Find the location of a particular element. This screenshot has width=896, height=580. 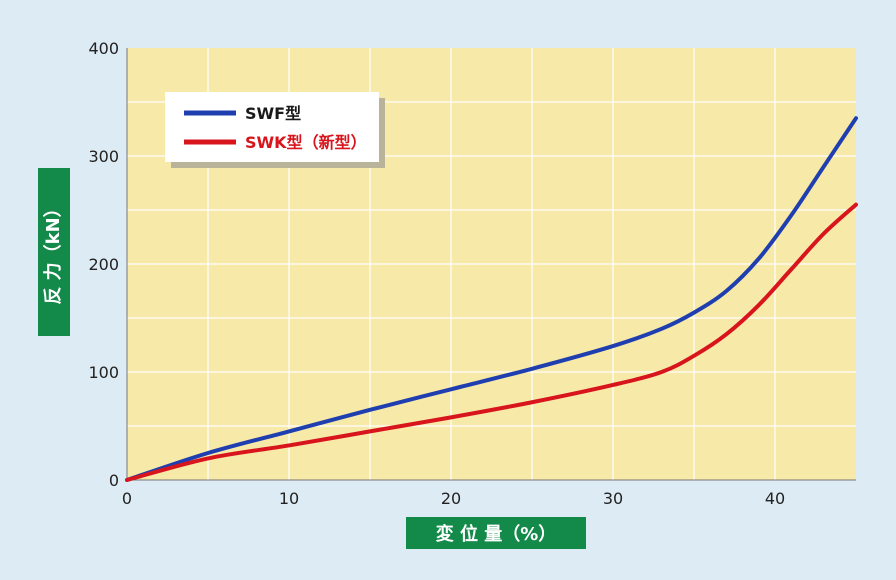

legend: SWF型 SWK型（新型） is located at coordinates (275, 130).